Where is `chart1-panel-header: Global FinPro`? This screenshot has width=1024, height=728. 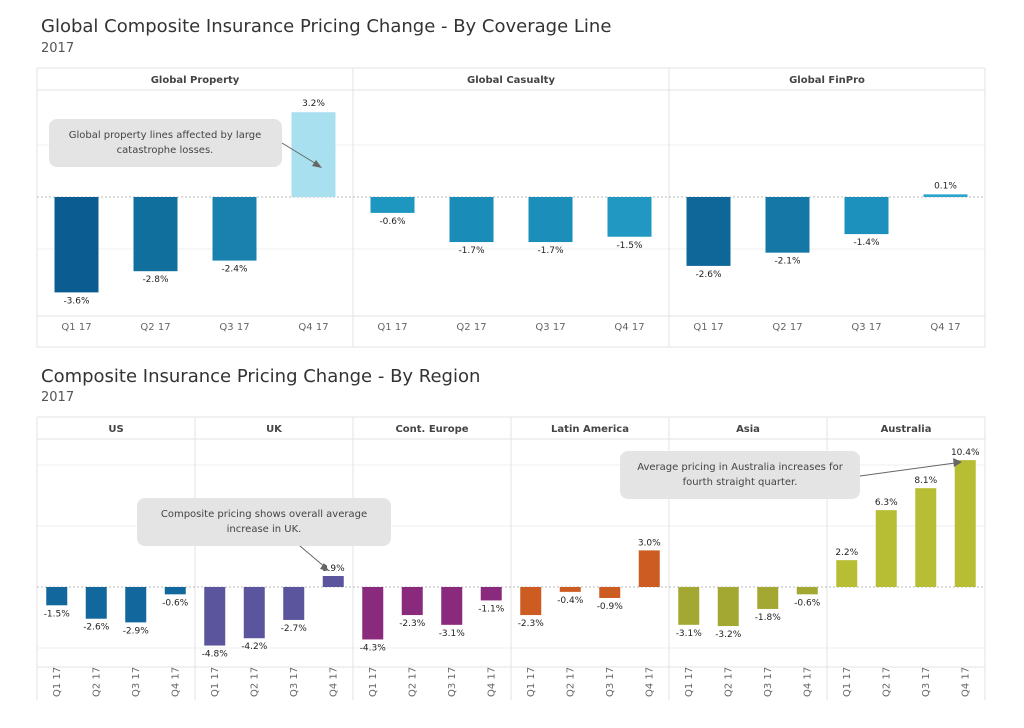 chart1-panel-header: Global FinPro is located at coordinates (827, 80).